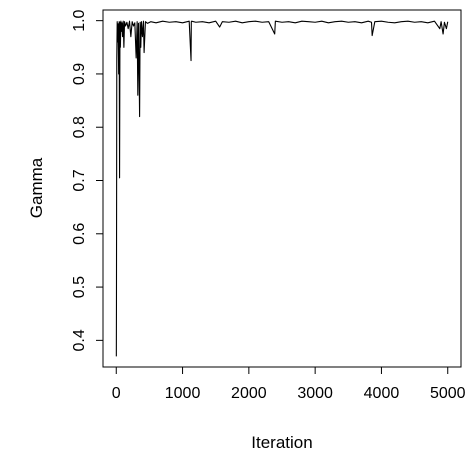 Image resolution: width=476 pixels, height=465 pixels. What do you see at coordinates (448, 393) in the screenshot?
I see `x-tick-label: 5000` at bounding box center [448, 393].